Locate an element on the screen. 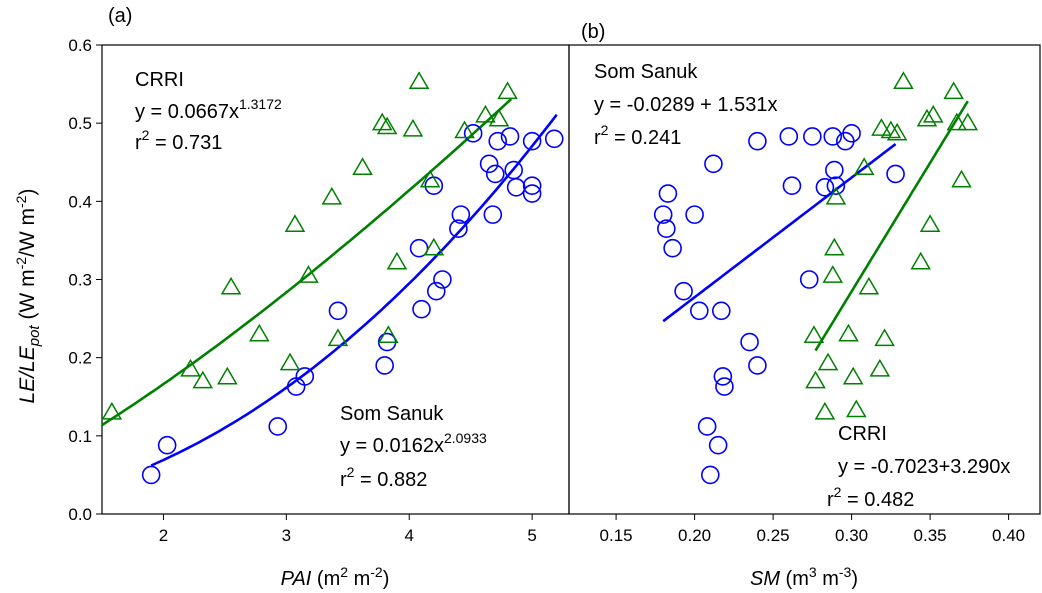 The width and height of the screenshot is (1042, 593). y-tick-label: 0.3 is located at coordinates (80, 280).